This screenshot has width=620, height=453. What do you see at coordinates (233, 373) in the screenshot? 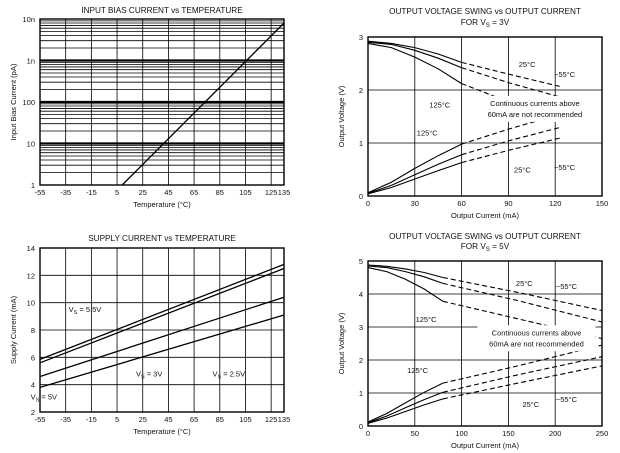
I see `curve-label-tail: = 2.5V` at bounding box center [233, 373].